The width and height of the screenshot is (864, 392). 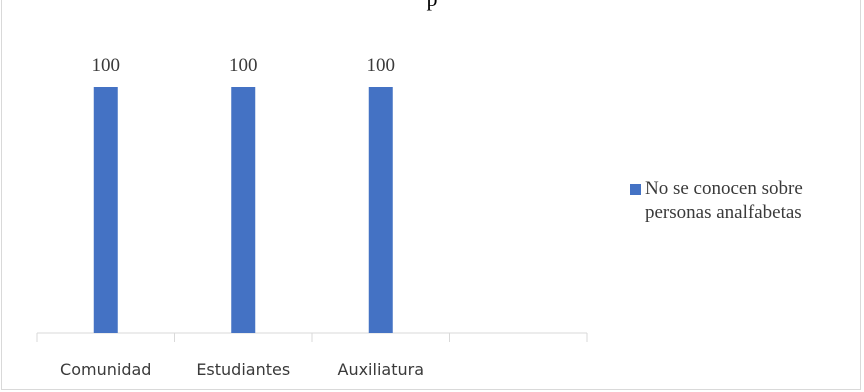 What do you see at coordinates (381, 65) in the screenshot?
I see `data-label-auxiliatura: 100` at bounding box center [381, 65].